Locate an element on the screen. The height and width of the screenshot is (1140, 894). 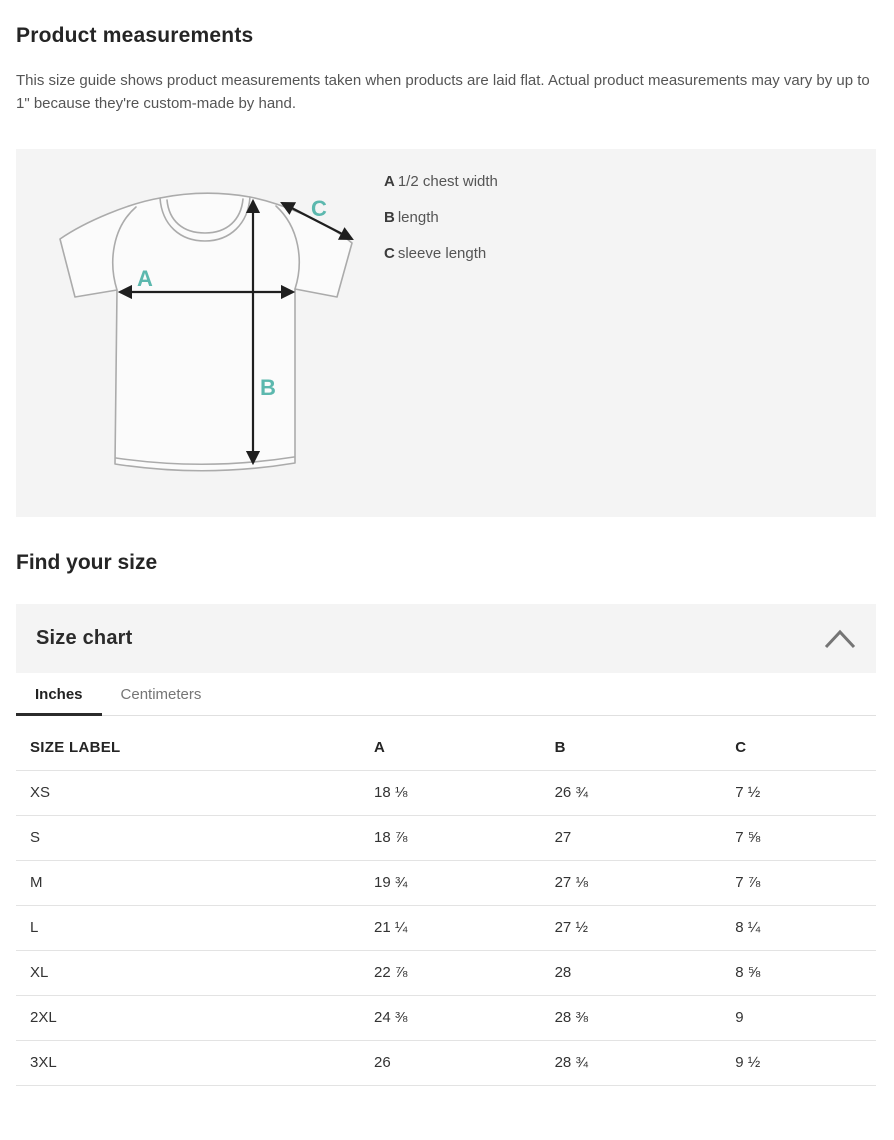
table-row-3xl: 3XL 26 28 ¾ 9 ½ is located at coordinates (446, 1063).